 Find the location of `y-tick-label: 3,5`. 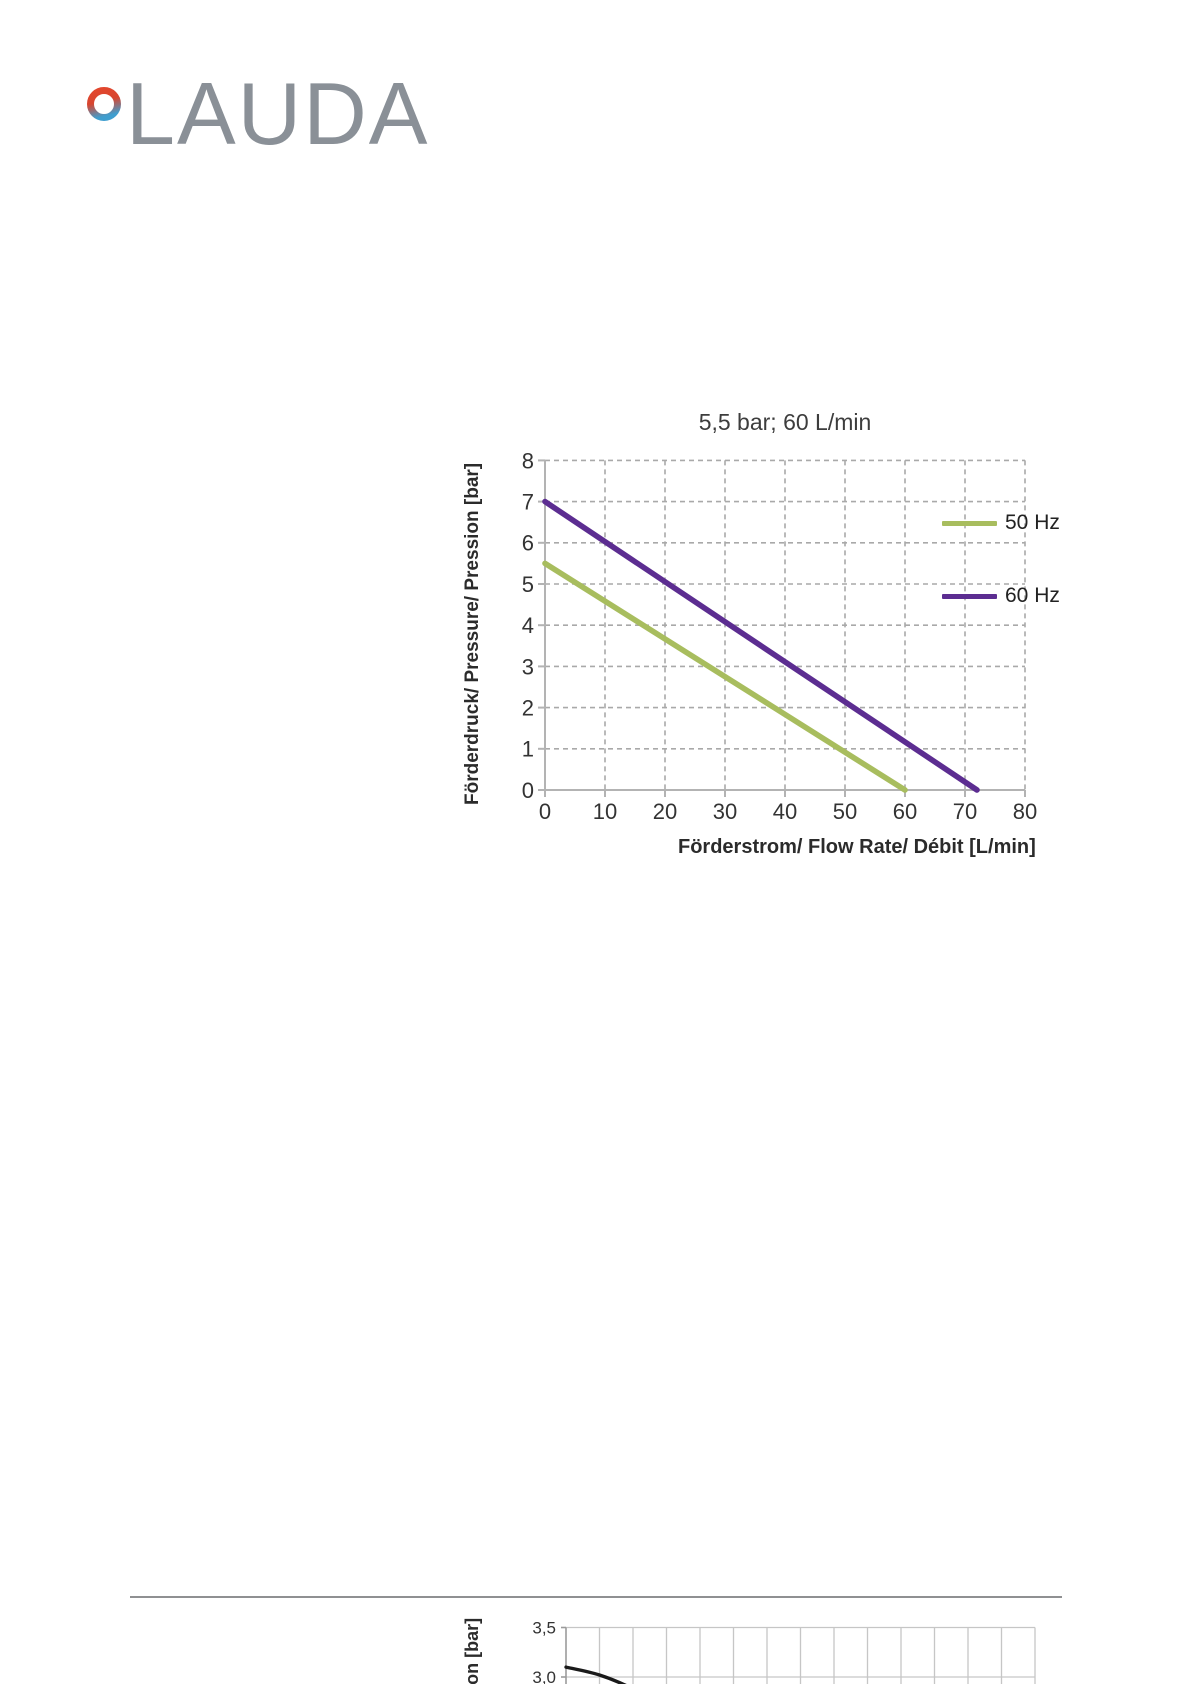

y-tick-label: 3,5 is located at coordinates (544, 1628).